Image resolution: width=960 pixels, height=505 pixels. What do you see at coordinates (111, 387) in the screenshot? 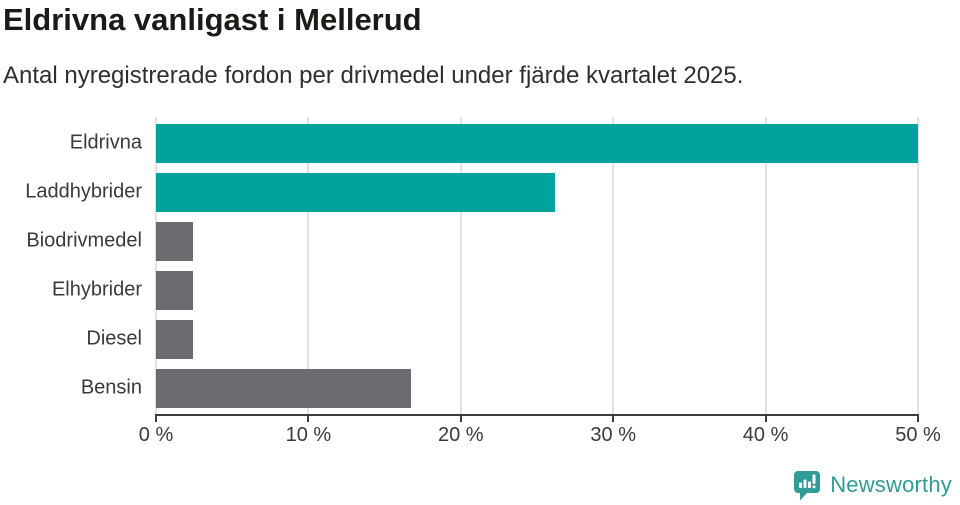
I see `category-label-bensin: Bensin` at bounding box center [111, 387].